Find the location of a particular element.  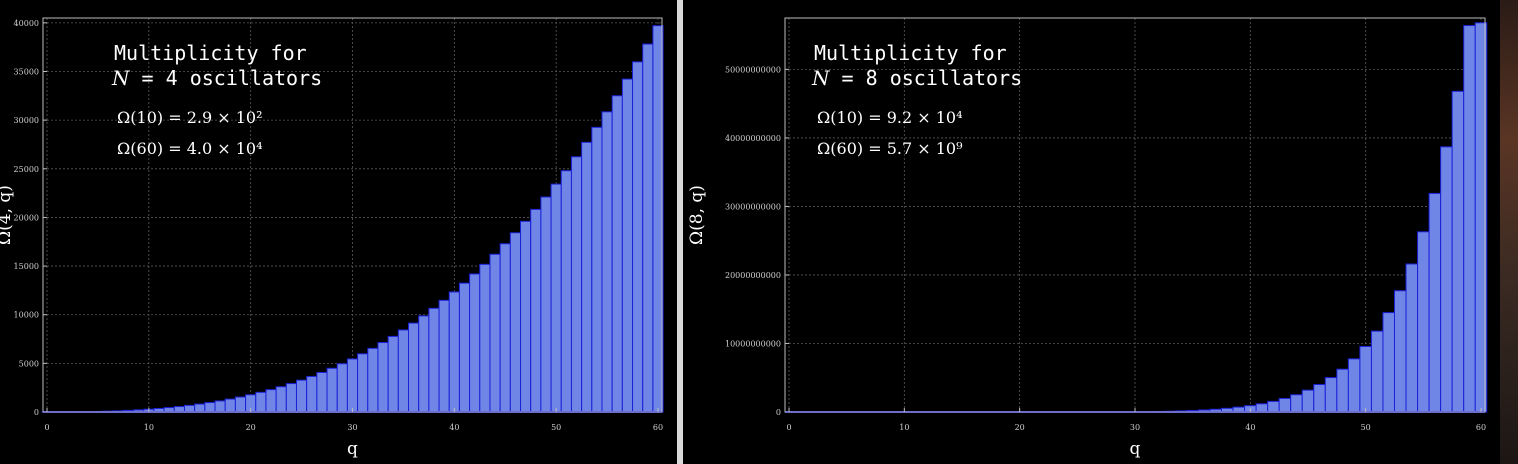

y-tick-label: 40000 is located at coordinates (26, 23).